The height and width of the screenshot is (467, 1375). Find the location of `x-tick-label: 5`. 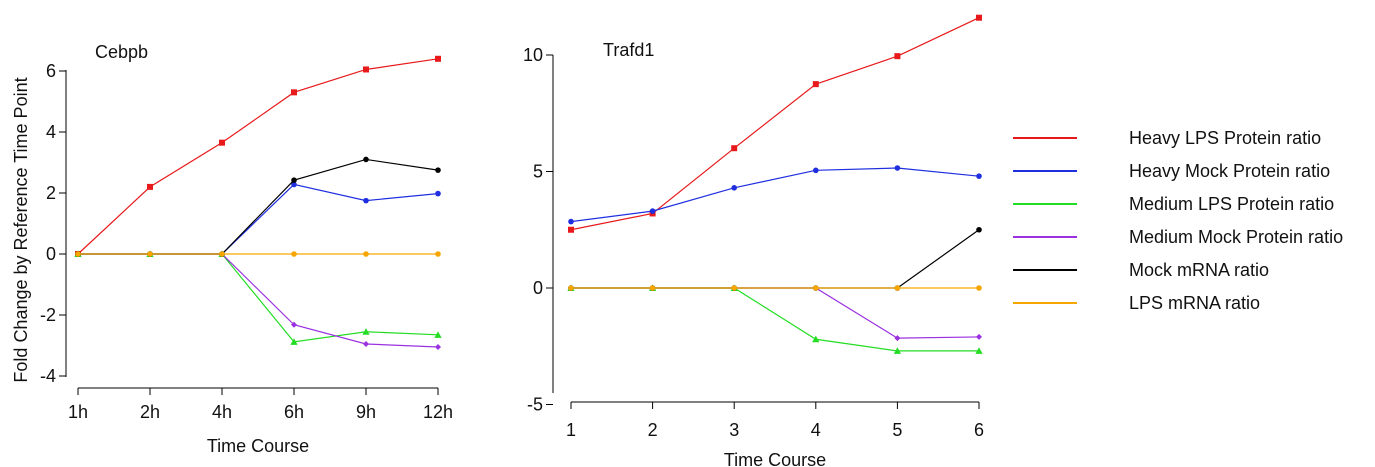

x-tick-label: 5 is located at coordinates (897, 430).